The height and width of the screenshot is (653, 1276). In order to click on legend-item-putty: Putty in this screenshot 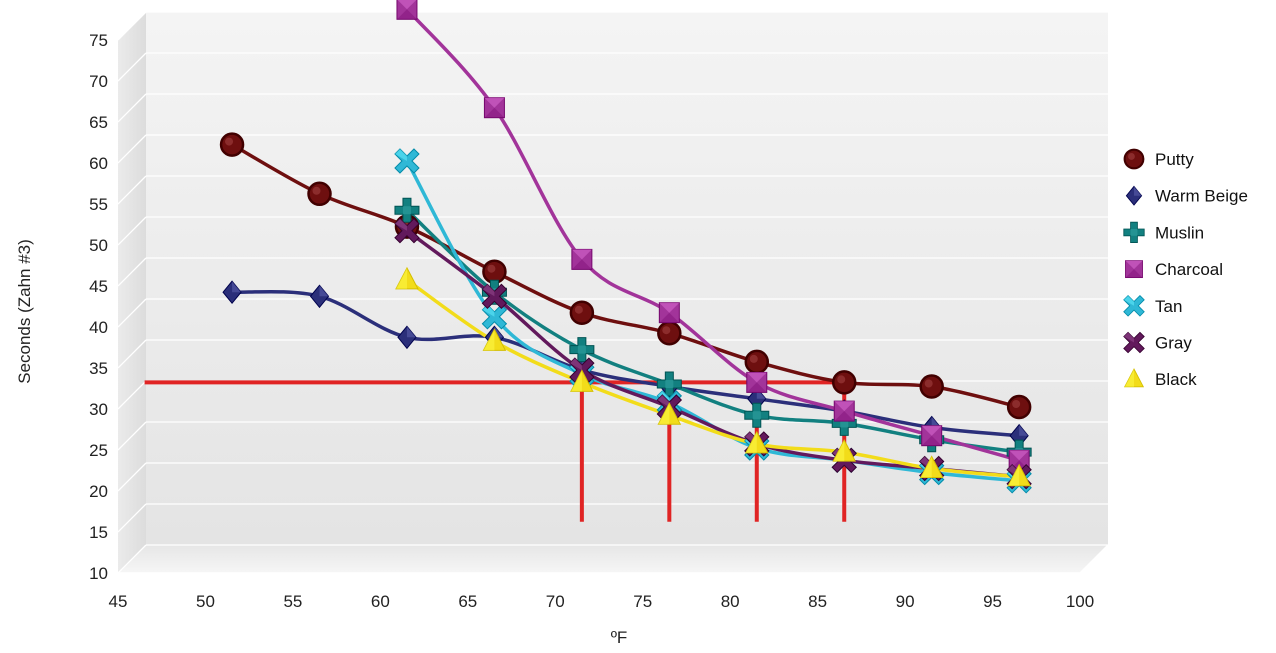, I will do `click(1158, 159)`.